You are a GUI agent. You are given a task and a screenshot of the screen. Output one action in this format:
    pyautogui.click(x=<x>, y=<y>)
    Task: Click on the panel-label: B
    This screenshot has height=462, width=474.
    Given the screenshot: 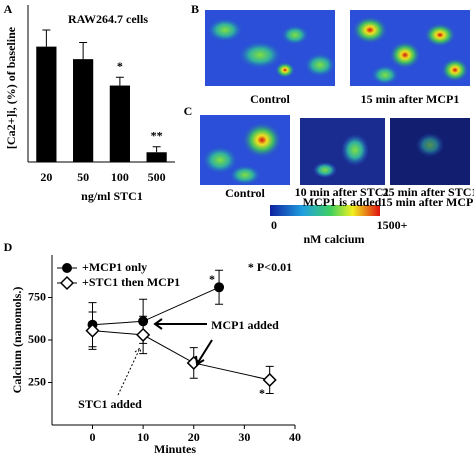 What is the action you would take?
    pyautogui.click(x=195, y=9)
    